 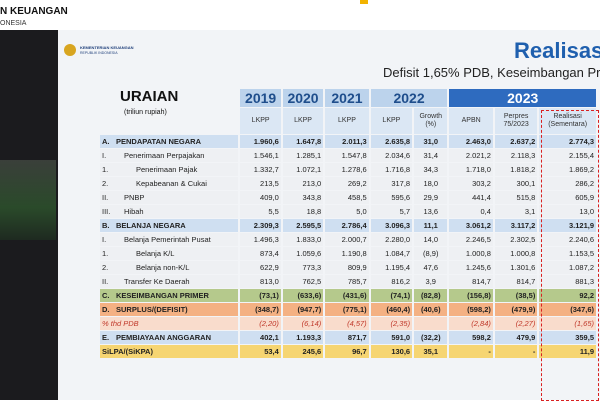 What do you see at coordinates (312, 351) in the screenshot?
I see `cell-value: 245,6` at bounding box center [312, 351].